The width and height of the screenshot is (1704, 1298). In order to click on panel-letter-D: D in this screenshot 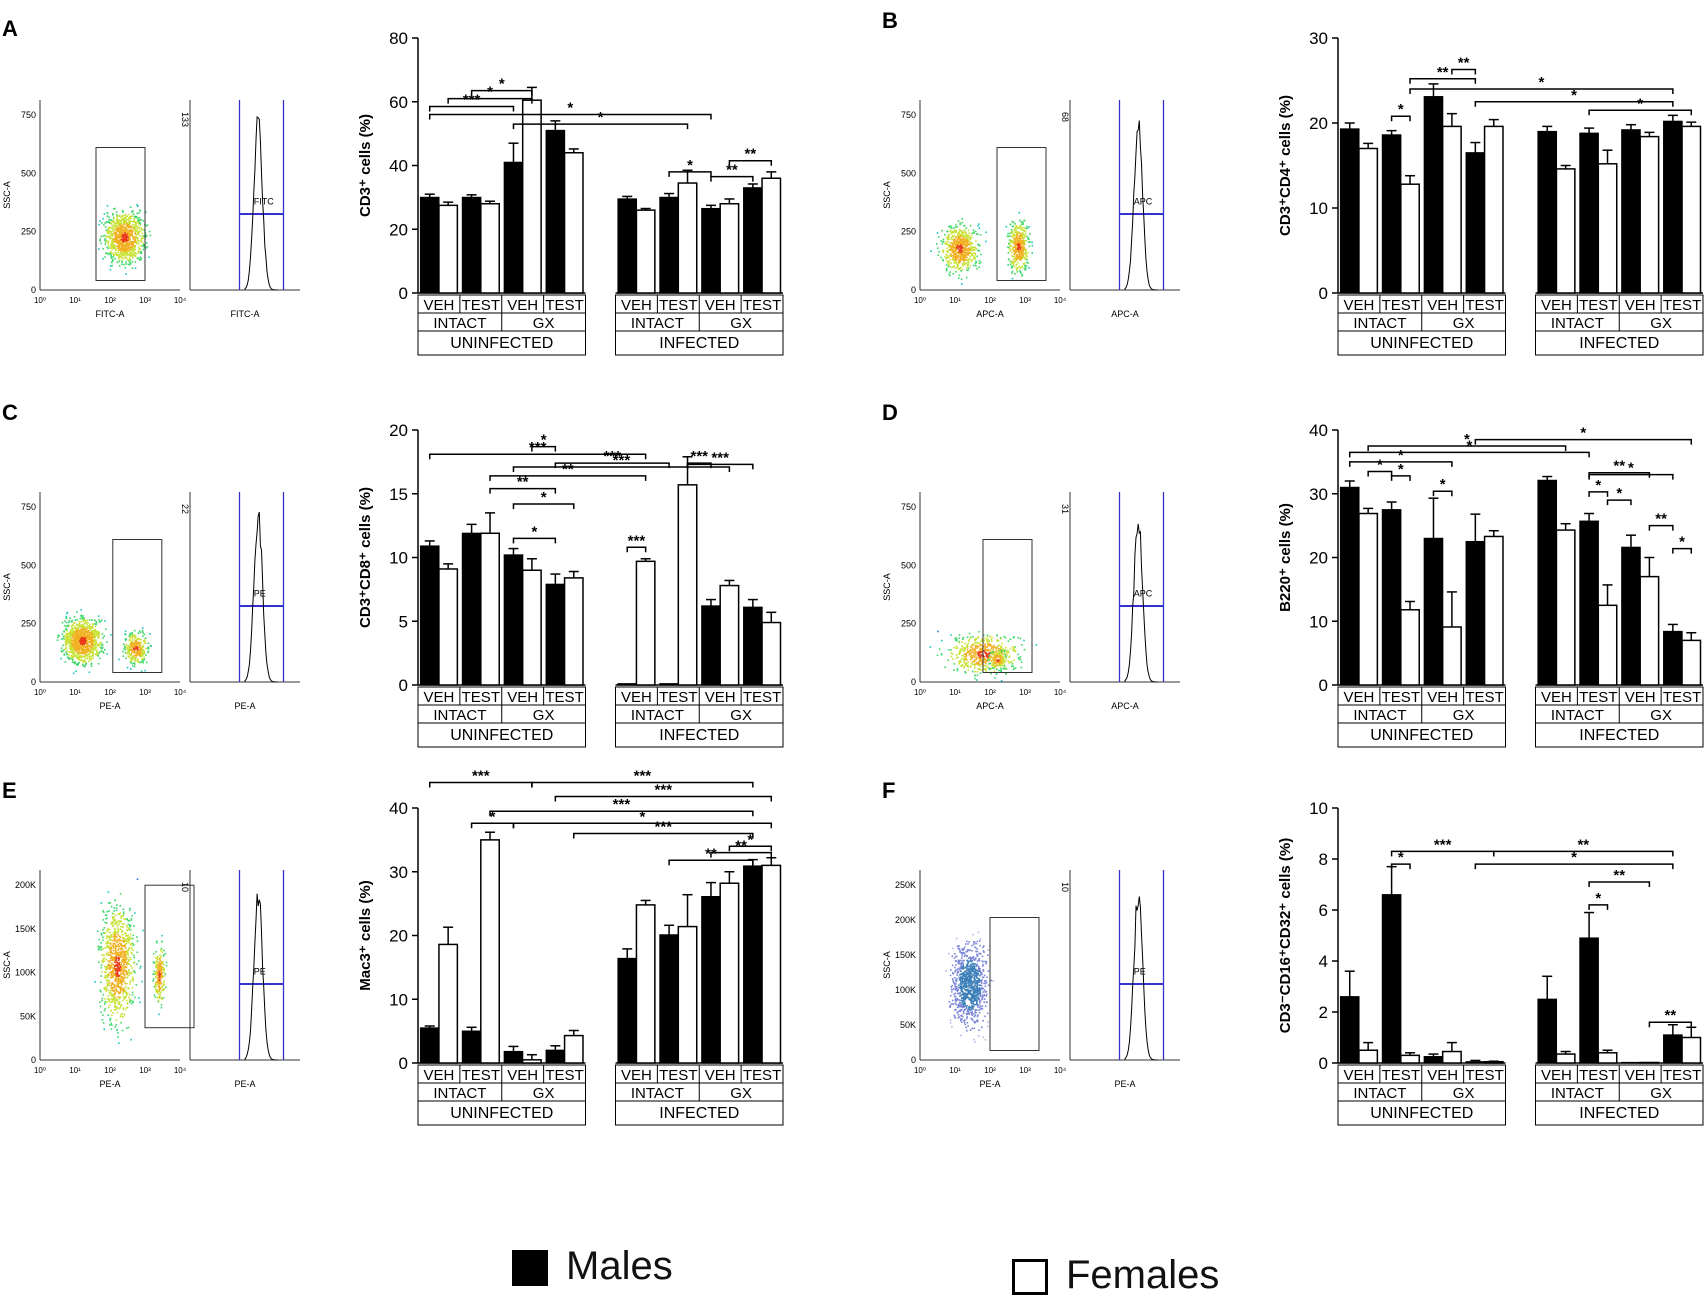, I will do `click(890, 412)`.